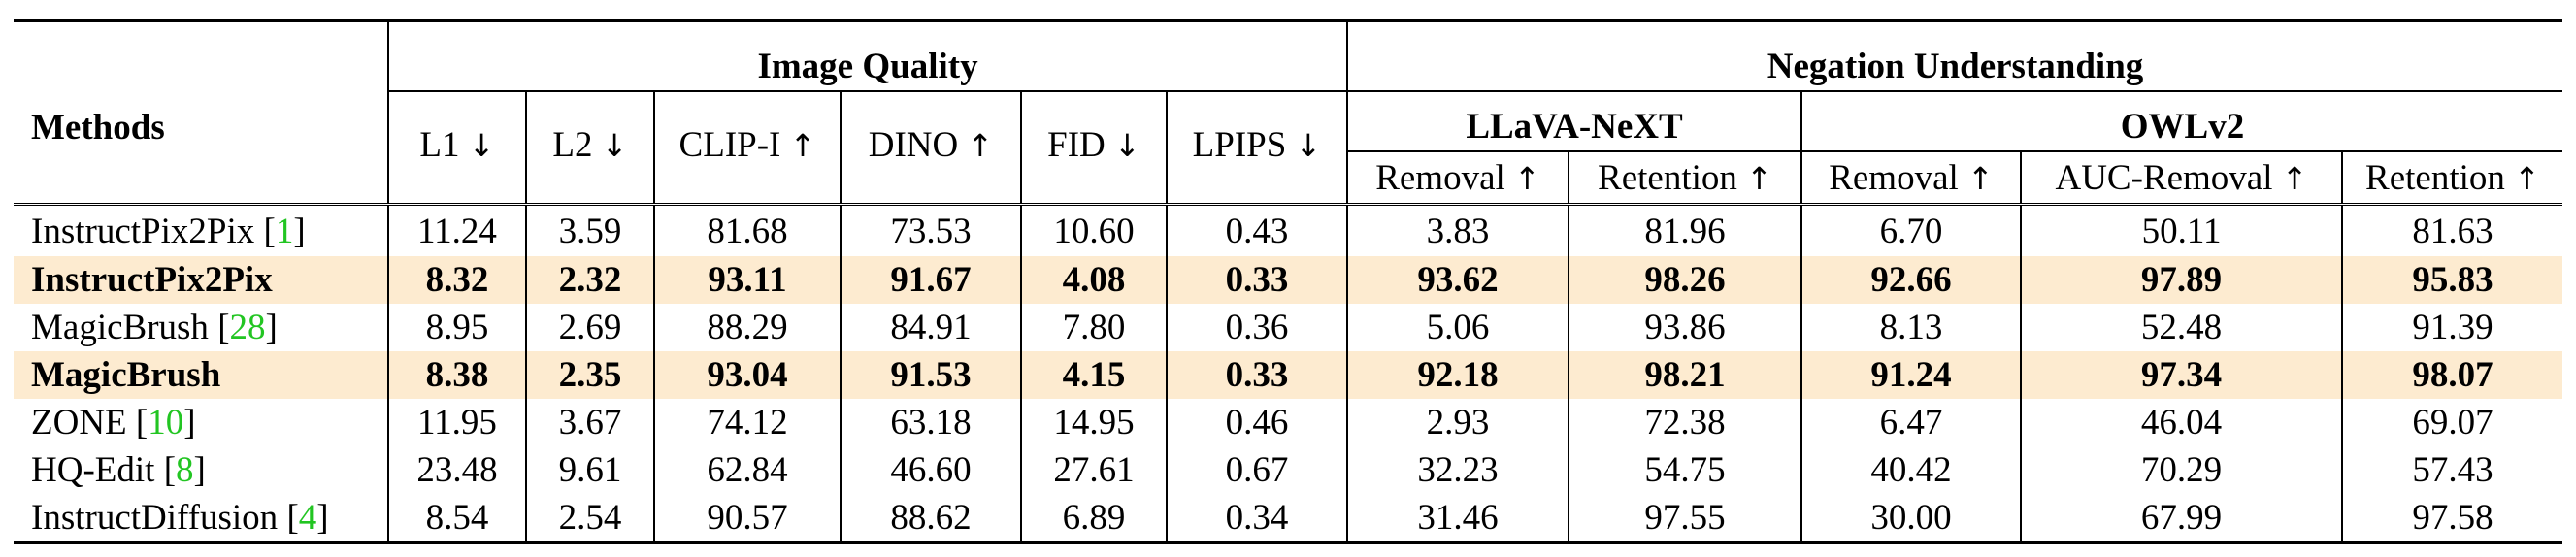  What do you see at coordinates (2182, 121) in the screenshot?
I see `owlv2-header: OWLv2` at bounding box center [2182, 121].